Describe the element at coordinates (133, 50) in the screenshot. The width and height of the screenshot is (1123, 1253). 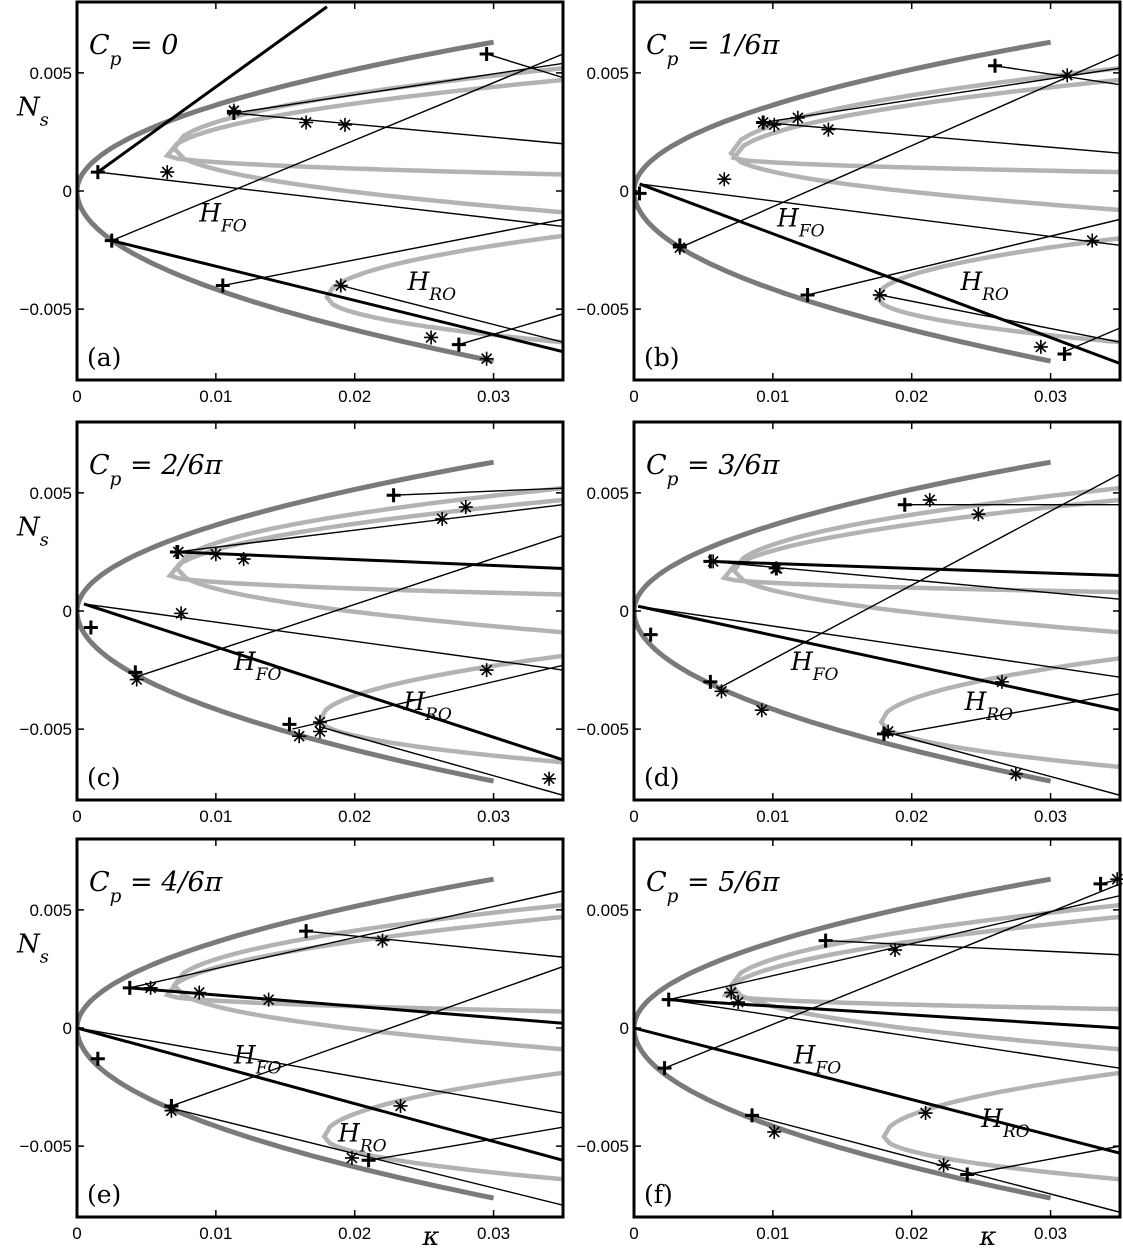
I see `panel-title: Cp = 0` at that location.